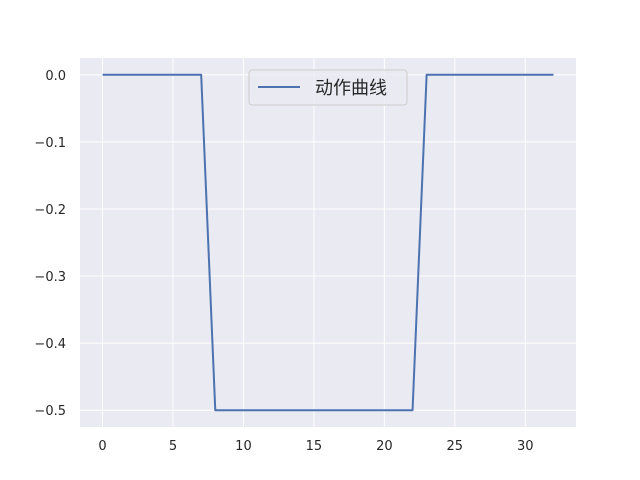  Describe the element at coordinates (102, 446) in the screenshot. I see `x-tick-label: 0` at that location.